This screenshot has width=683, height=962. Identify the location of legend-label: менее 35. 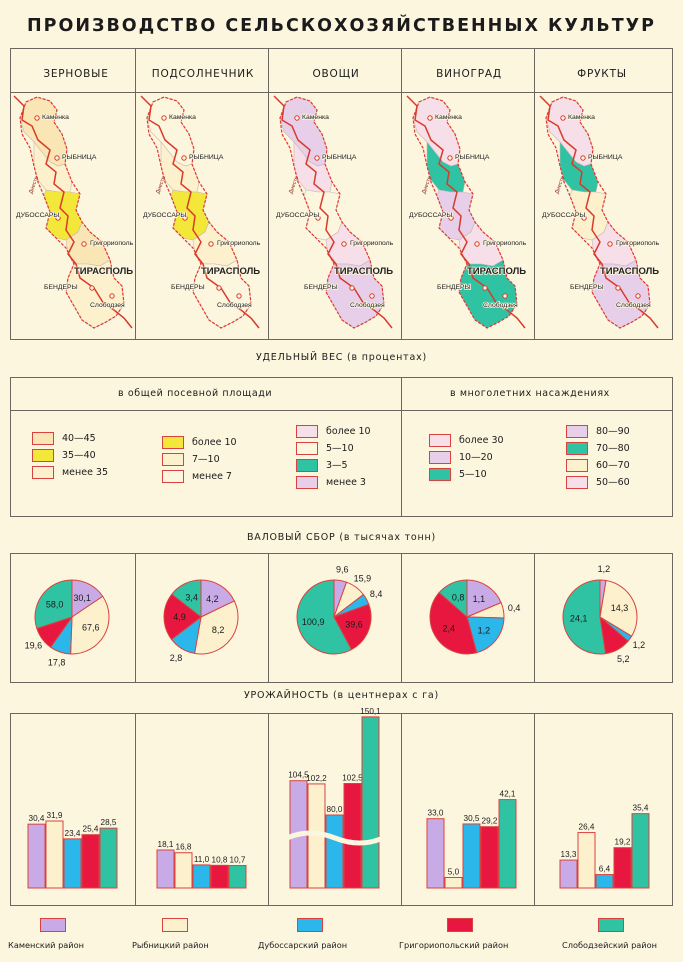
(85, 472).